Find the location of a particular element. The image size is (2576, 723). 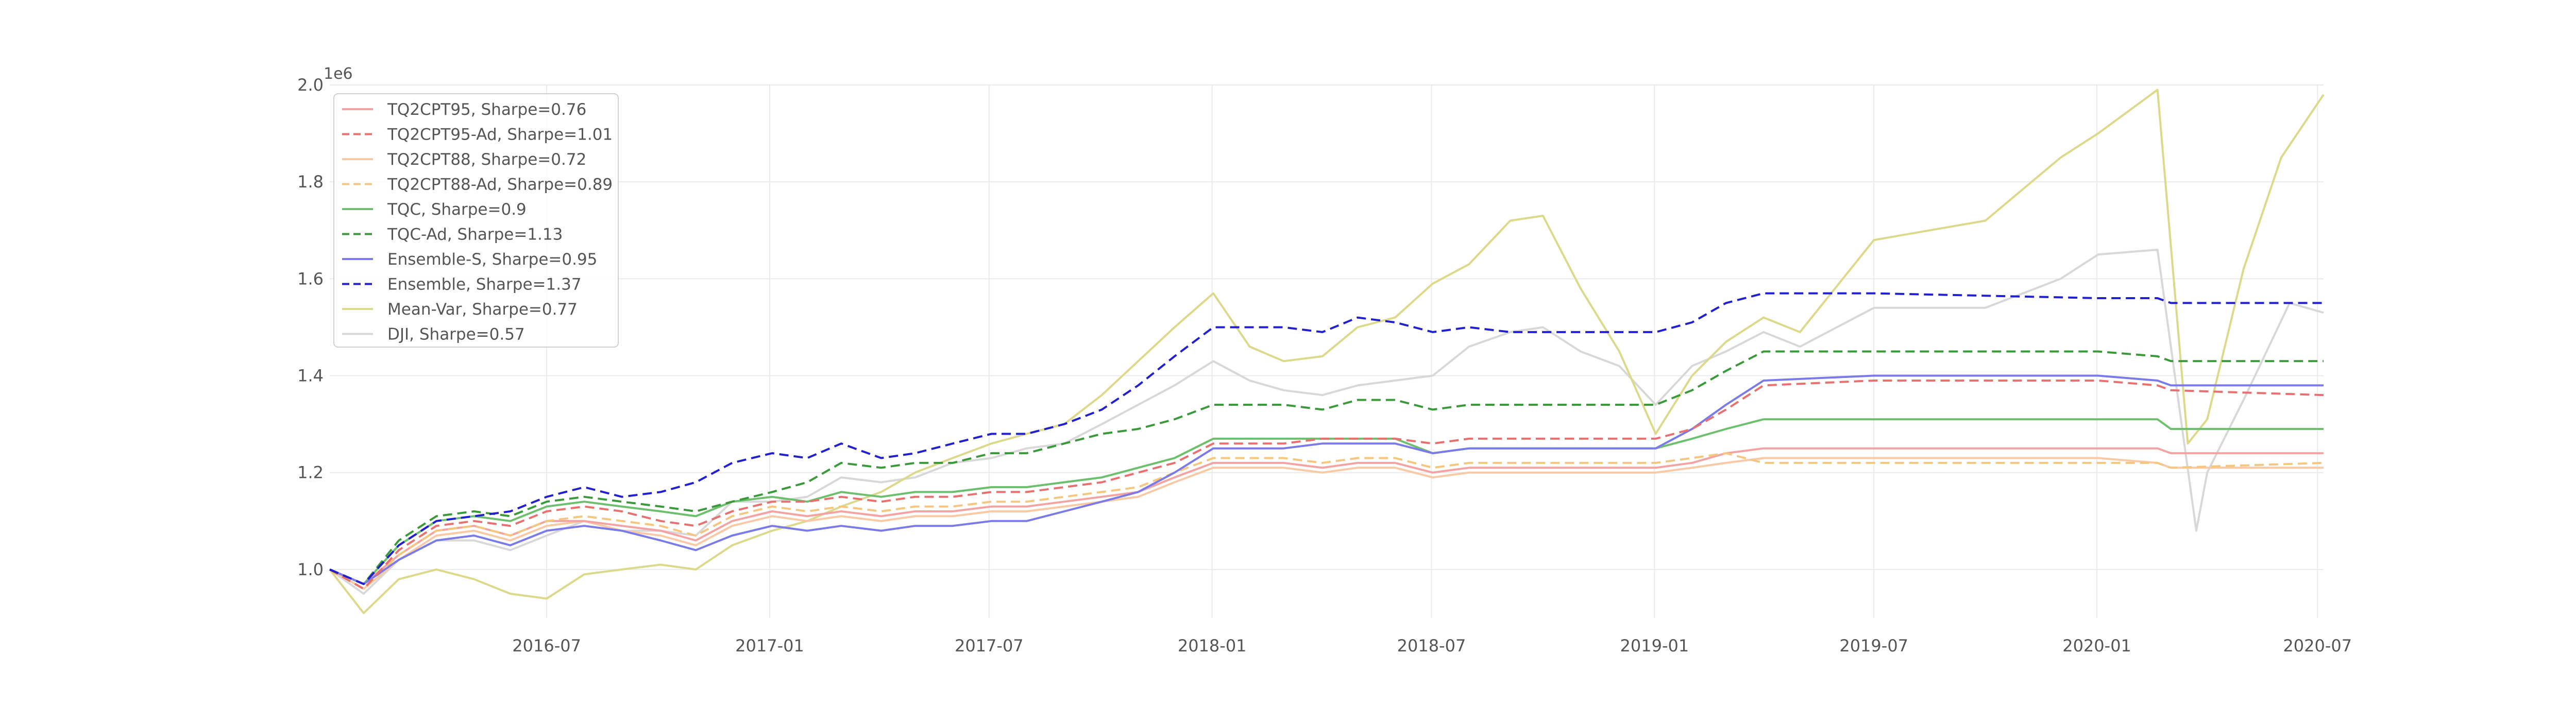

legend-entry-label: Ensemble, Sharpe=1.37 is located at coordinates (485, 285).